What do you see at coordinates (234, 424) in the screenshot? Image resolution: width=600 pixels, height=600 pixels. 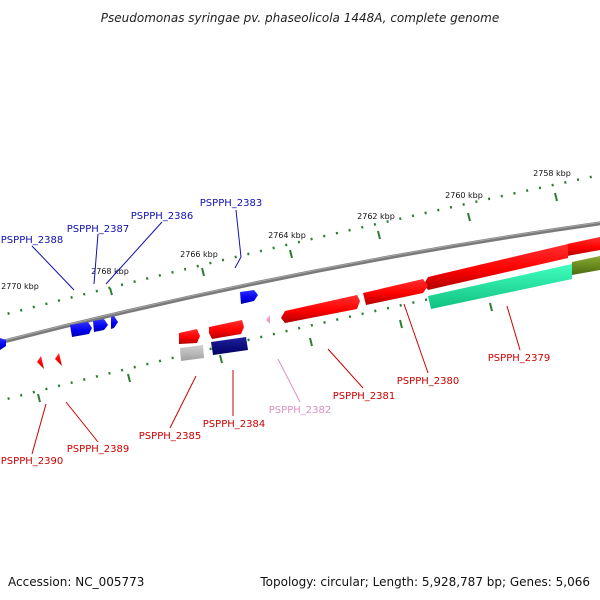 I see `gene-label: PSPPH_2384` at bounding box center [234, 424].